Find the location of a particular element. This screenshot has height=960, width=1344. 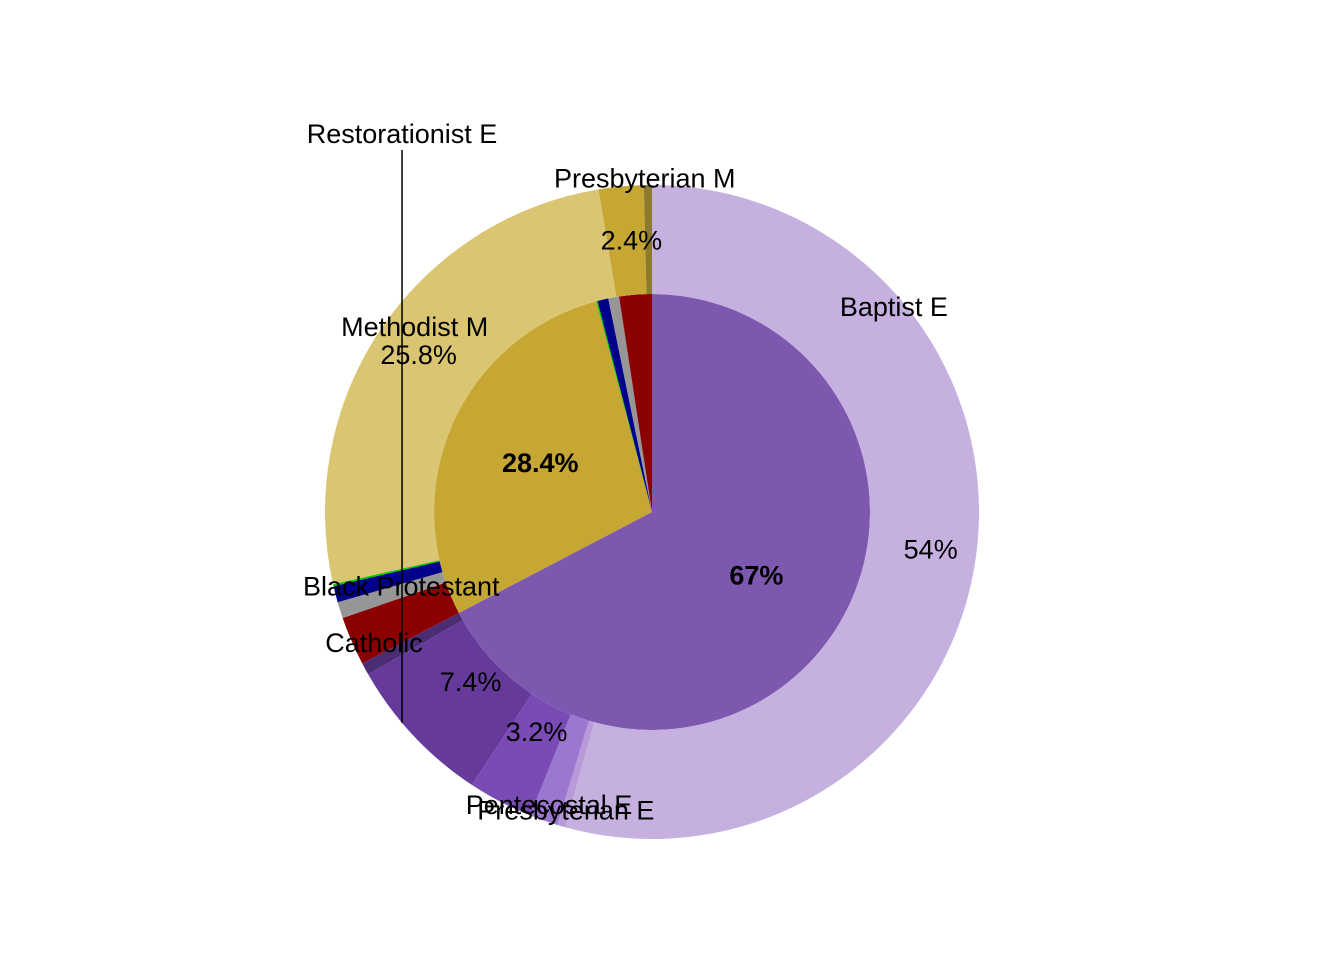

inner-ring is located at coordinates (652, 512).